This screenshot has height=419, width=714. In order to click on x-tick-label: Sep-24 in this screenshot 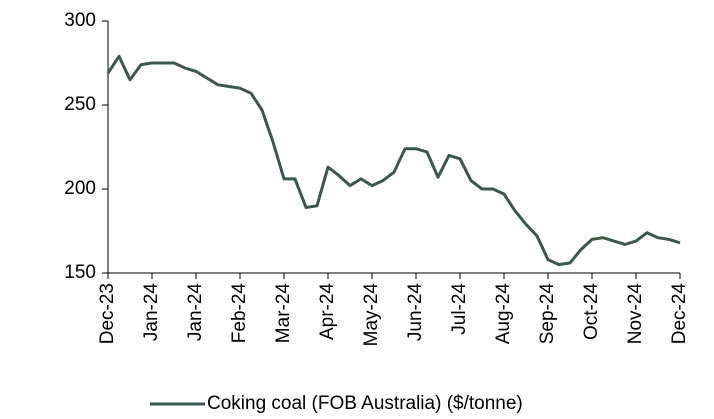, I will do `click(547, 314)`.